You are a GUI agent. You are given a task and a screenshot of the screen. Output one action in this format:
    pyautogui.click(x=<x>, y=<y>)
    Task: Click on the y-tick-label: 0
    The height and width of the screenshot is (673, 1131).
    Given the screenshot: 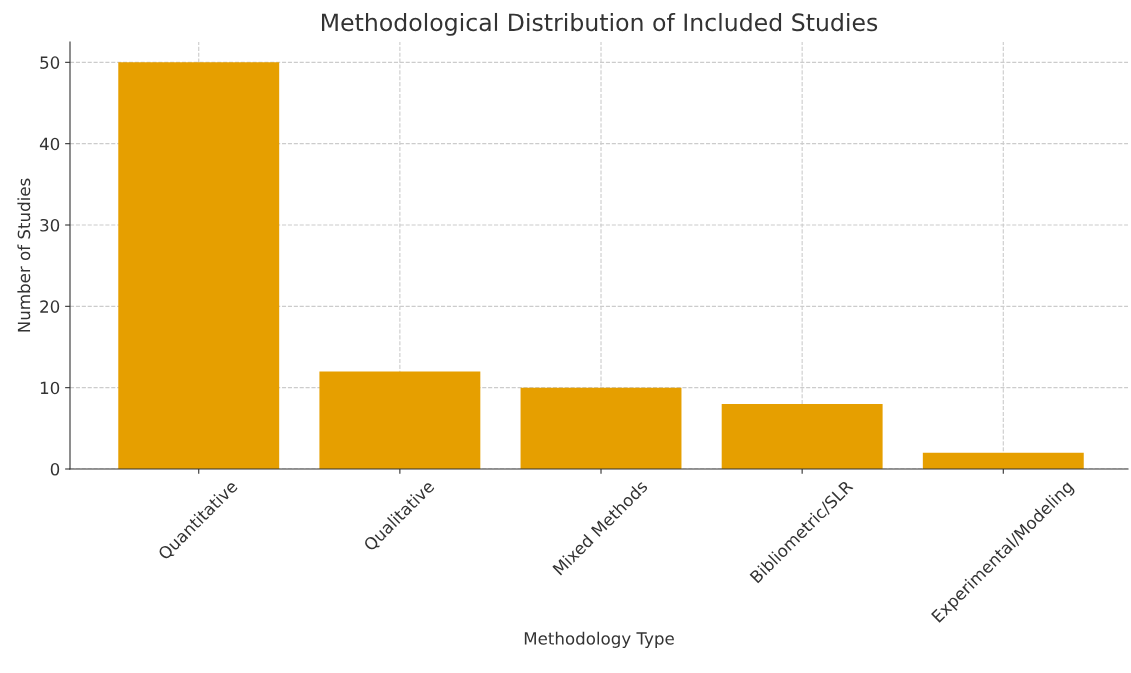 What is the action you would take?
    pyautogui.click(x=55, y=469)
    